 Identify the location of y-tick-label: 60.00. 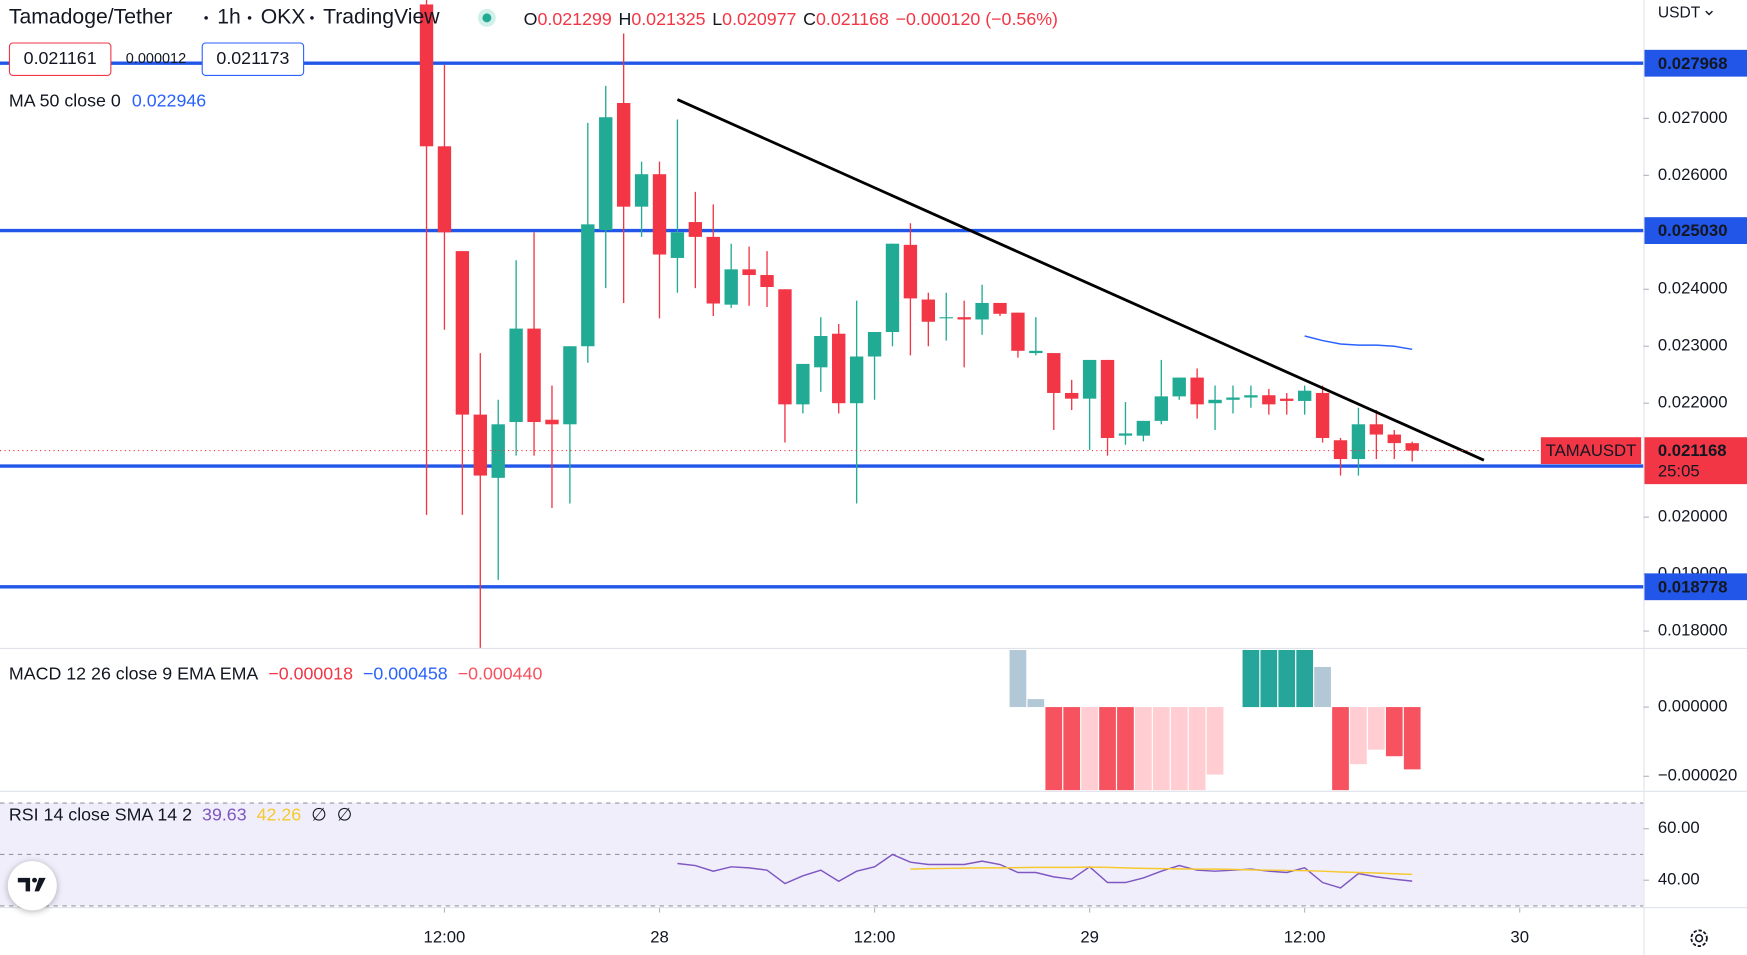
(1679, 827).